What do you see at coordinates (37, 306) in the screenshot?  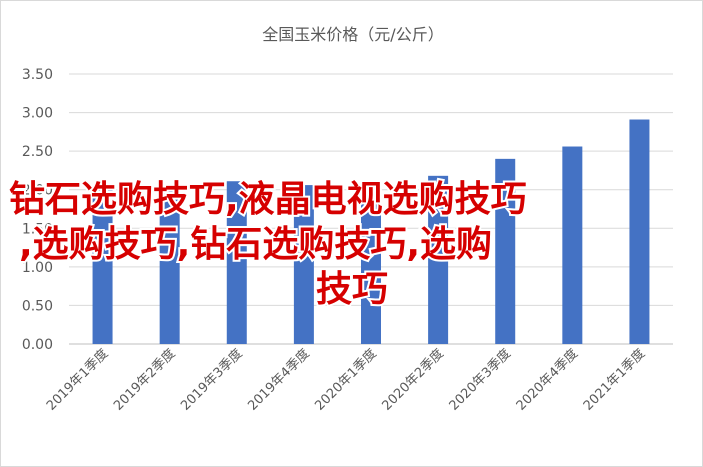 I see `y-tick-label: 0.50` at bounding box center [37, 306].